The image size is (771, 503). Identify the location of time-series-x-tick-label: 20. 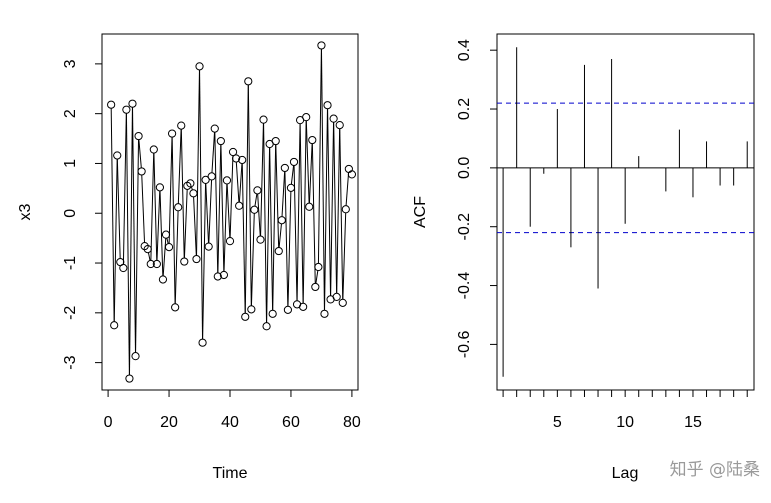
(169, 422).